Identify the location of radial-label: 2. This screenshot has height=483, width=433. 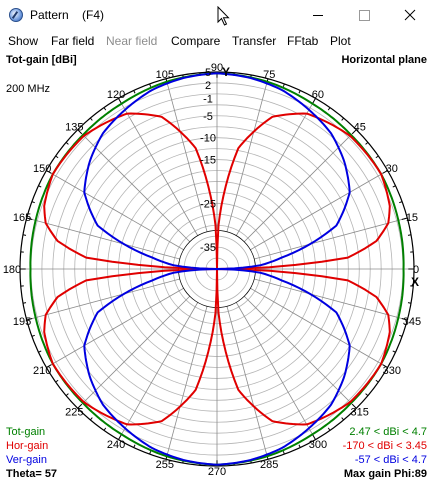
(208, 86).